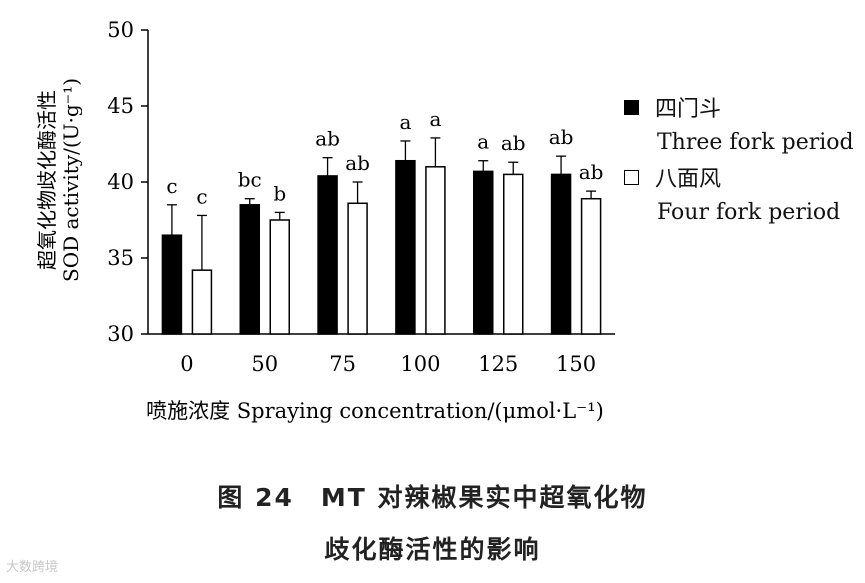 This screenshot has width=865, height=583. What do you see at coordinates (749, 212) in the screenshot?
I see `legend-label-en-2: Four fork period` at bounding box center [749, 212].